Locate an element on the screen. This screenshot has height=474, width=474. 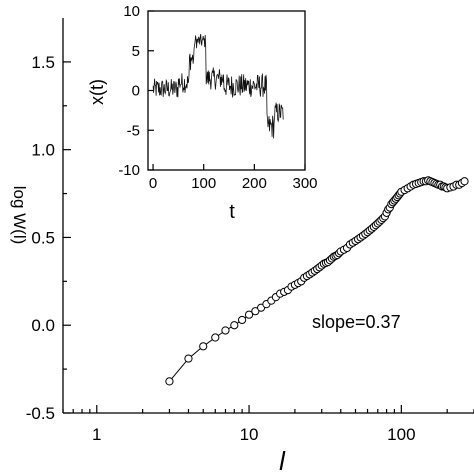
inset-x-tick-label: 100 is located at coordinates (203, 183).